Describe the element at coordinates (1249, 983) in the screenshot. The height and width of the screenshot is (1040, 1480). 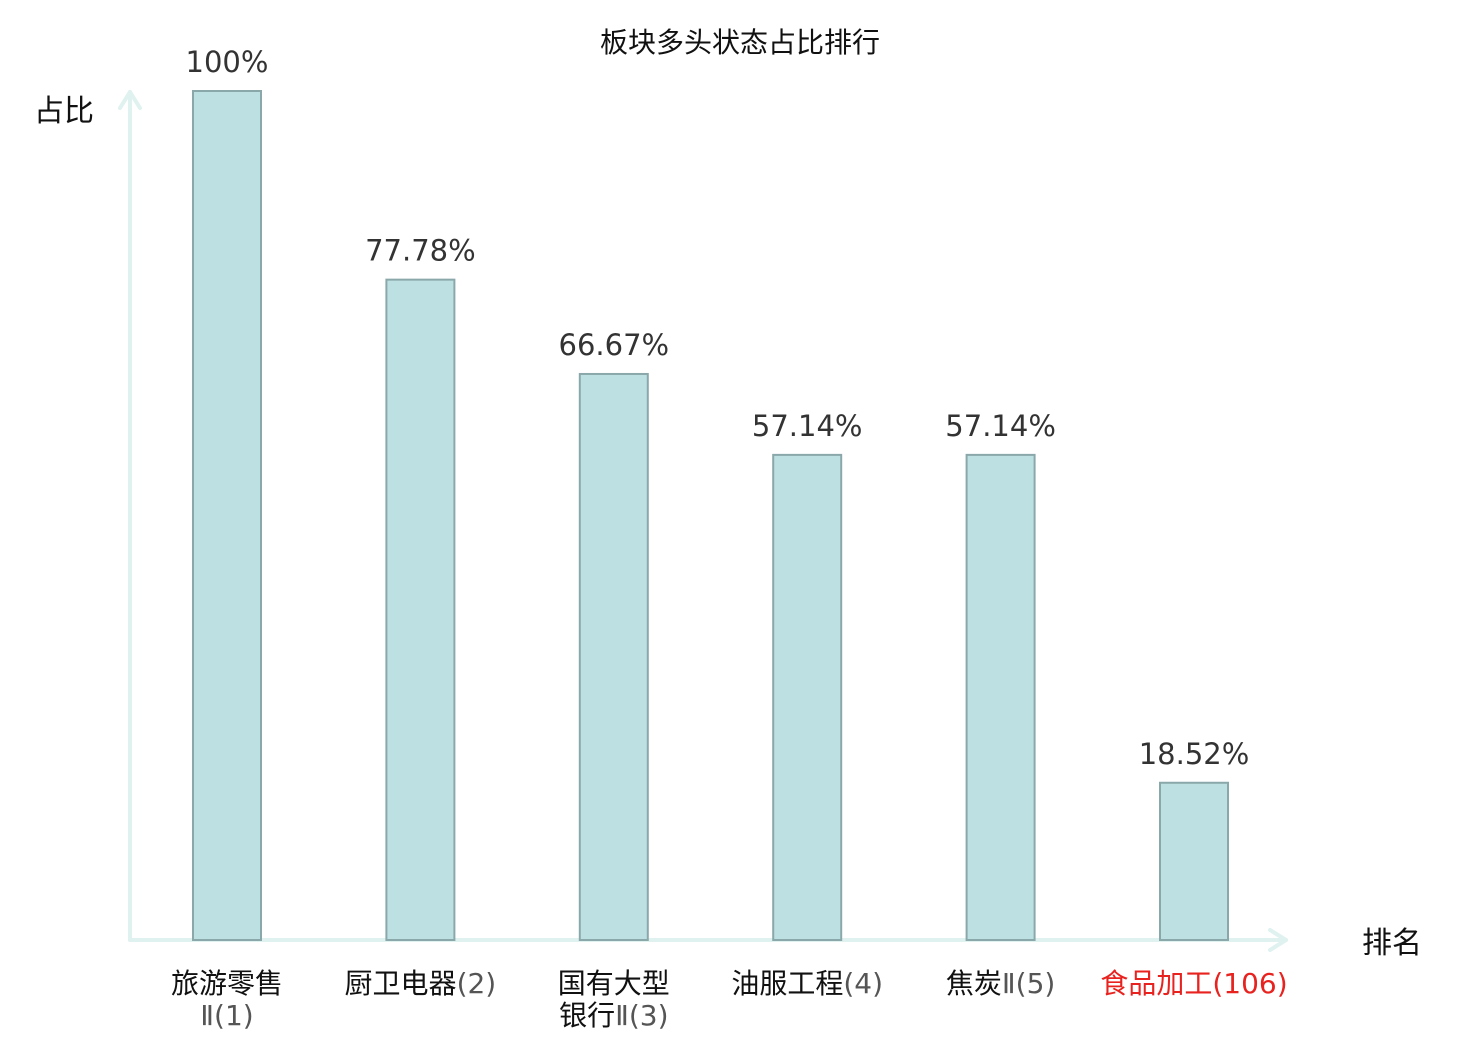
I see `x-tick-rank: (106)` at that location.